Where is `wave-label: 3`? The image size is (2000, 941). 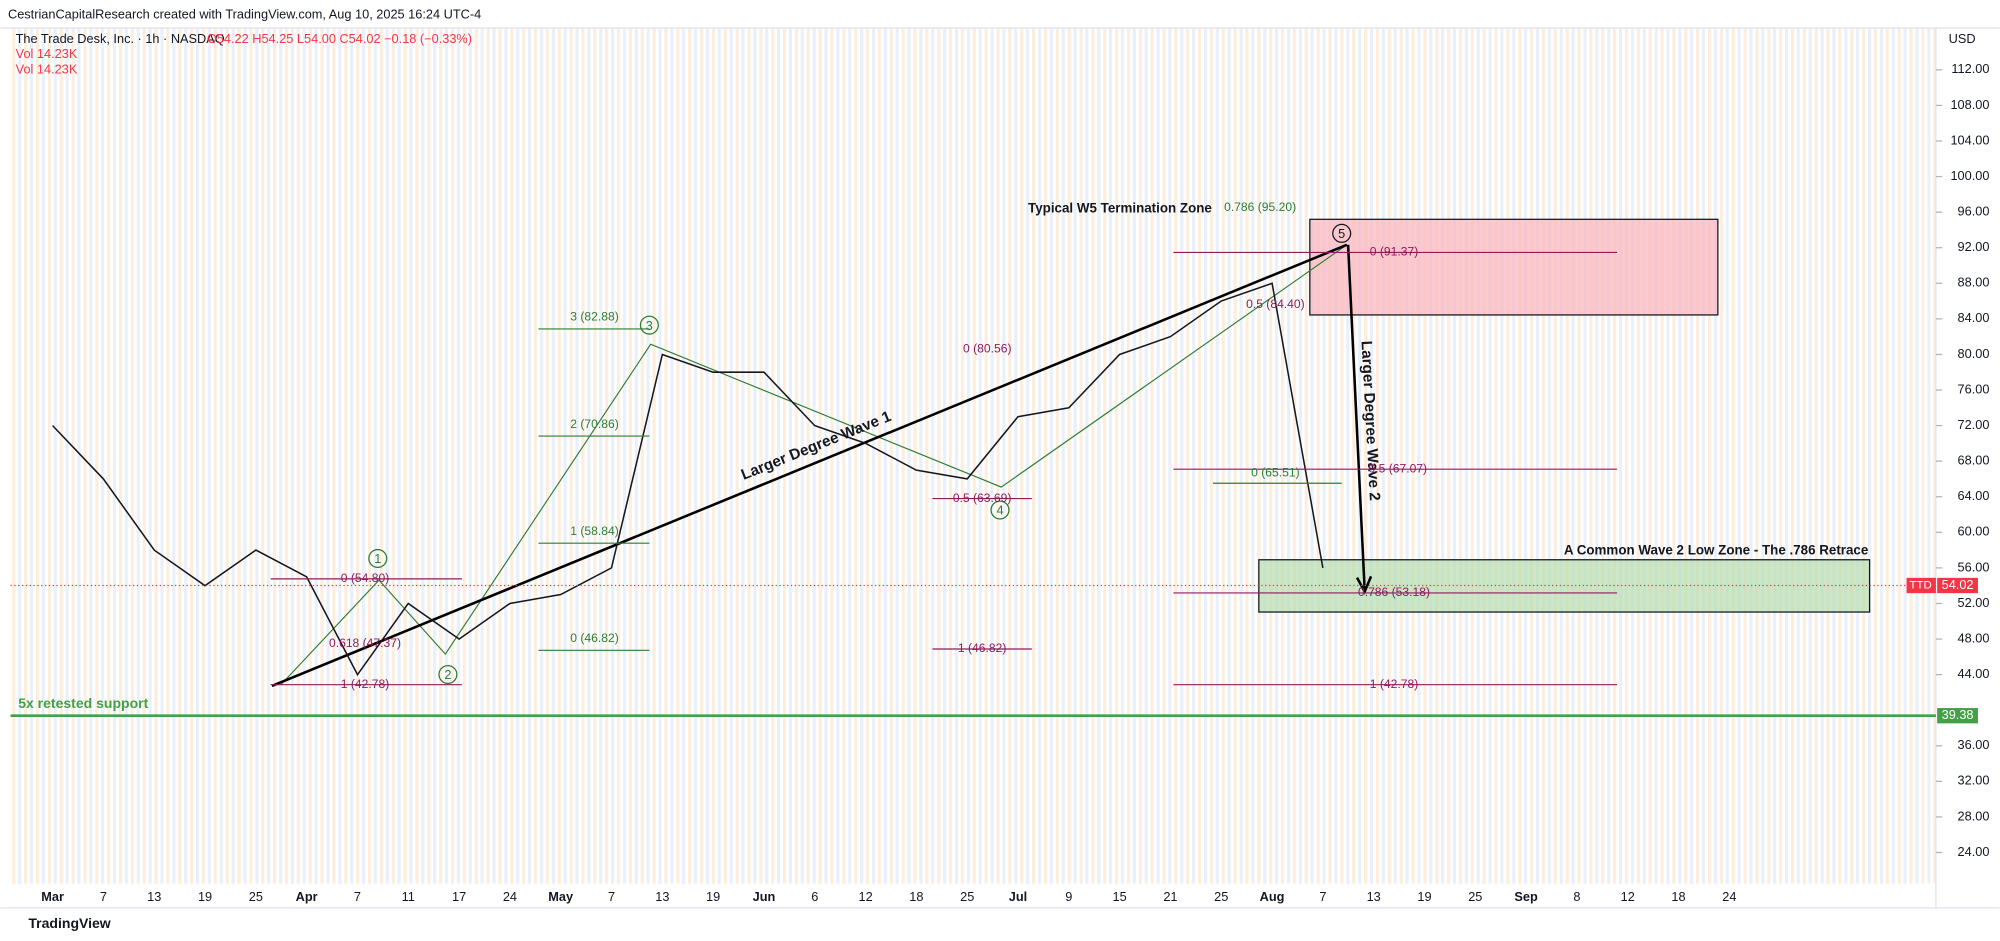
wave-label: 3 is located at coordinates (649, 325).